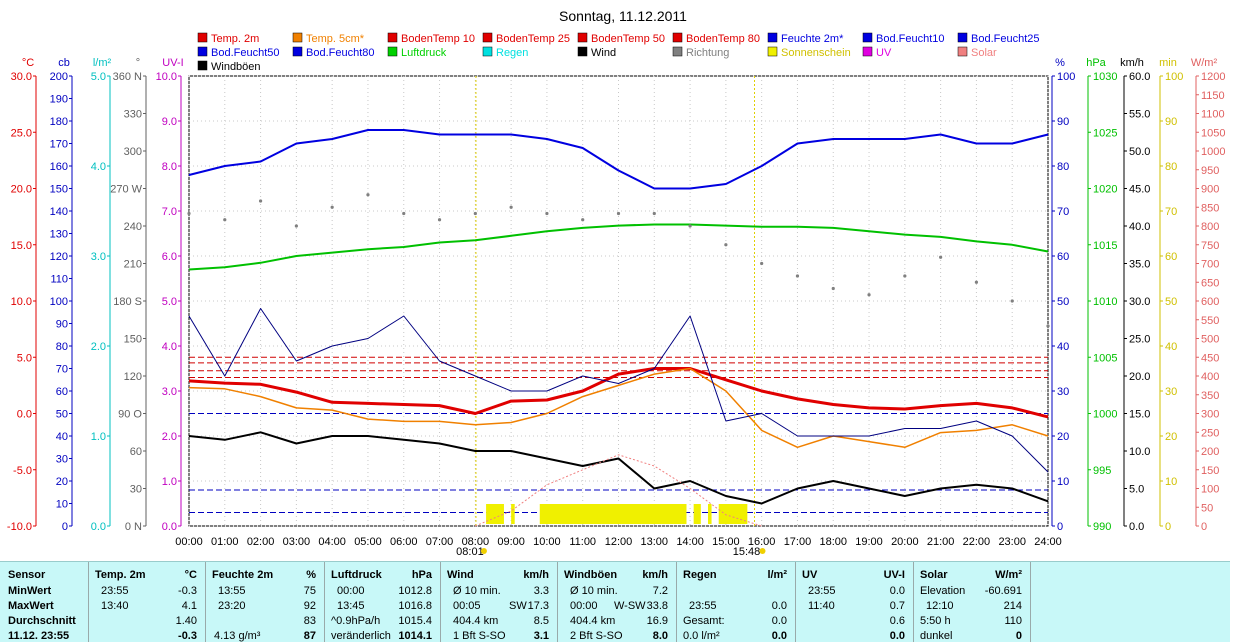 The height and width of the screenshot is (643, 1250). I want to click on stats-cell: -0.3, so click(187, 591).